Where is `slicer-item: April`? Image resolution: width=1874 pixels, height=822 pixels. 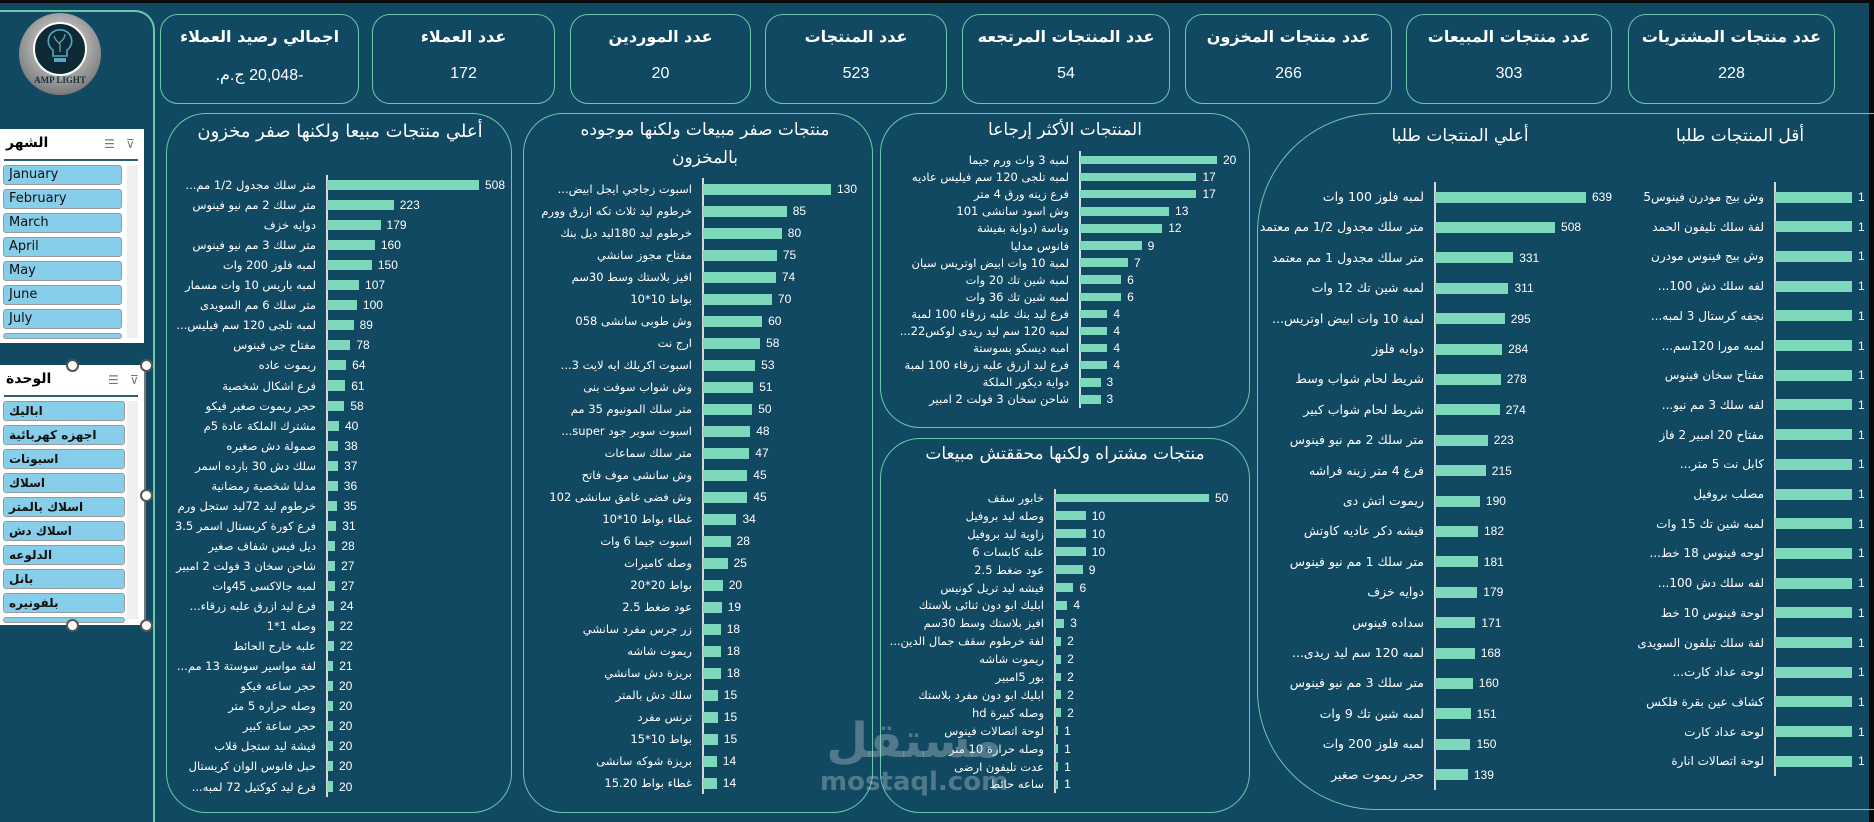 slicer-item: April is located at coordinates (62, 247).